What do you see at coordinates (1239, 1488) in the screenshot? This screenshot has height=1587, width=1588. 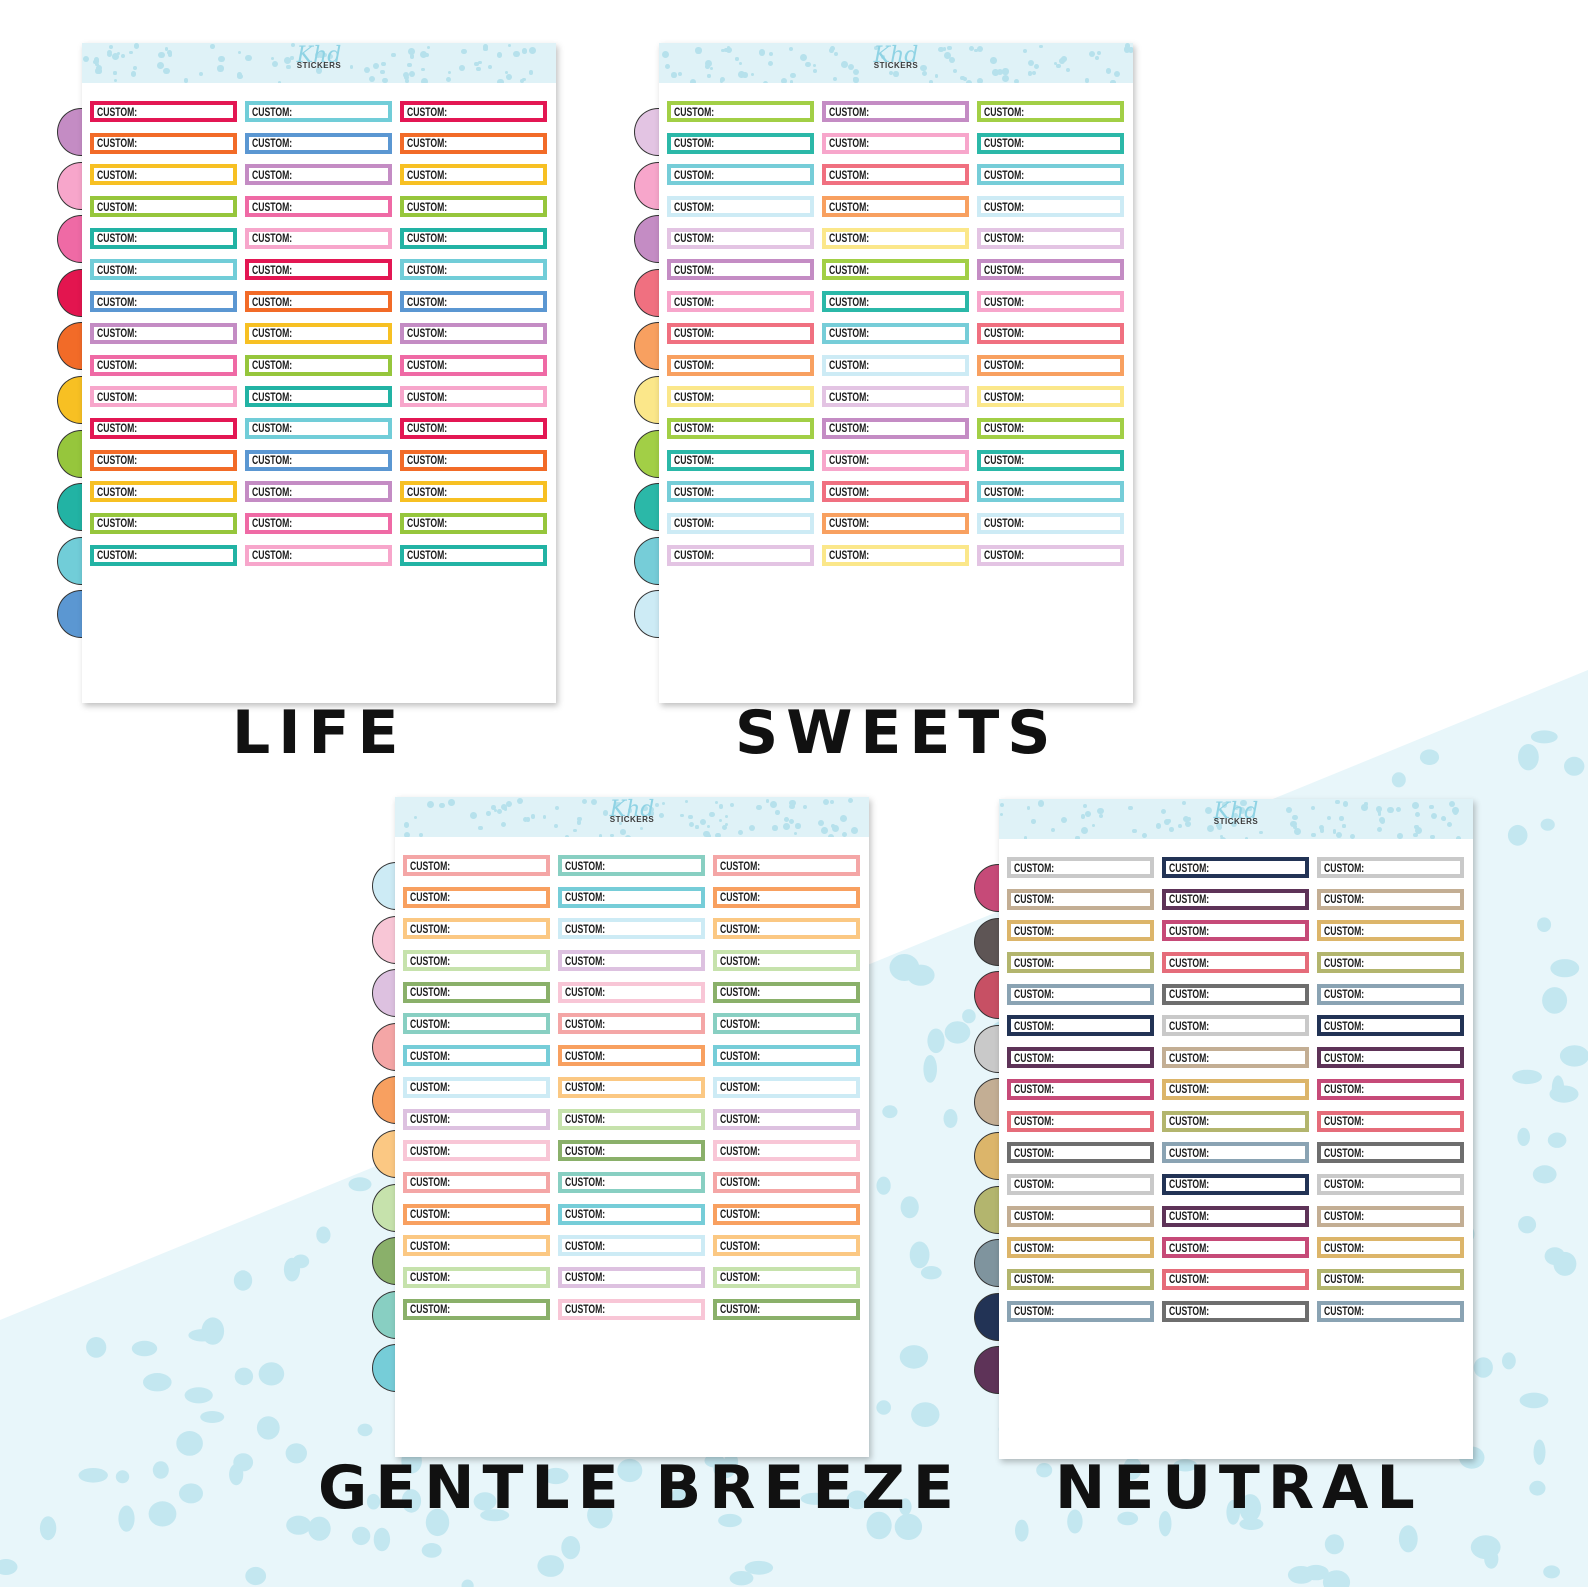 I see `caption-neutral: NEUTRAL` at bounding box center [1239, 1488].